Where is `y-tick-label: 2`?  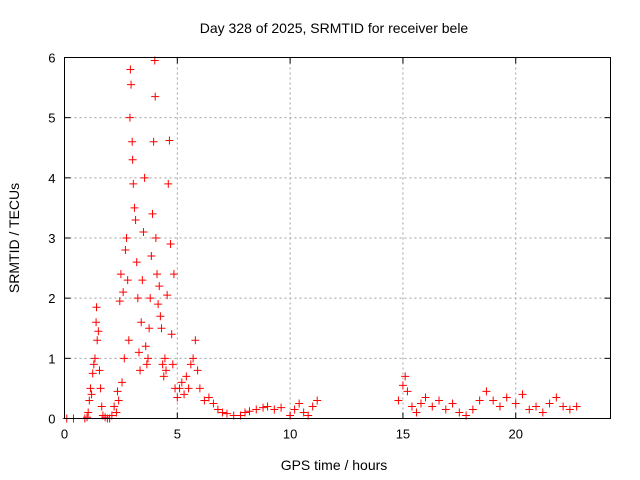
y-tick-label: 2 is located at coordinates (51, 298).